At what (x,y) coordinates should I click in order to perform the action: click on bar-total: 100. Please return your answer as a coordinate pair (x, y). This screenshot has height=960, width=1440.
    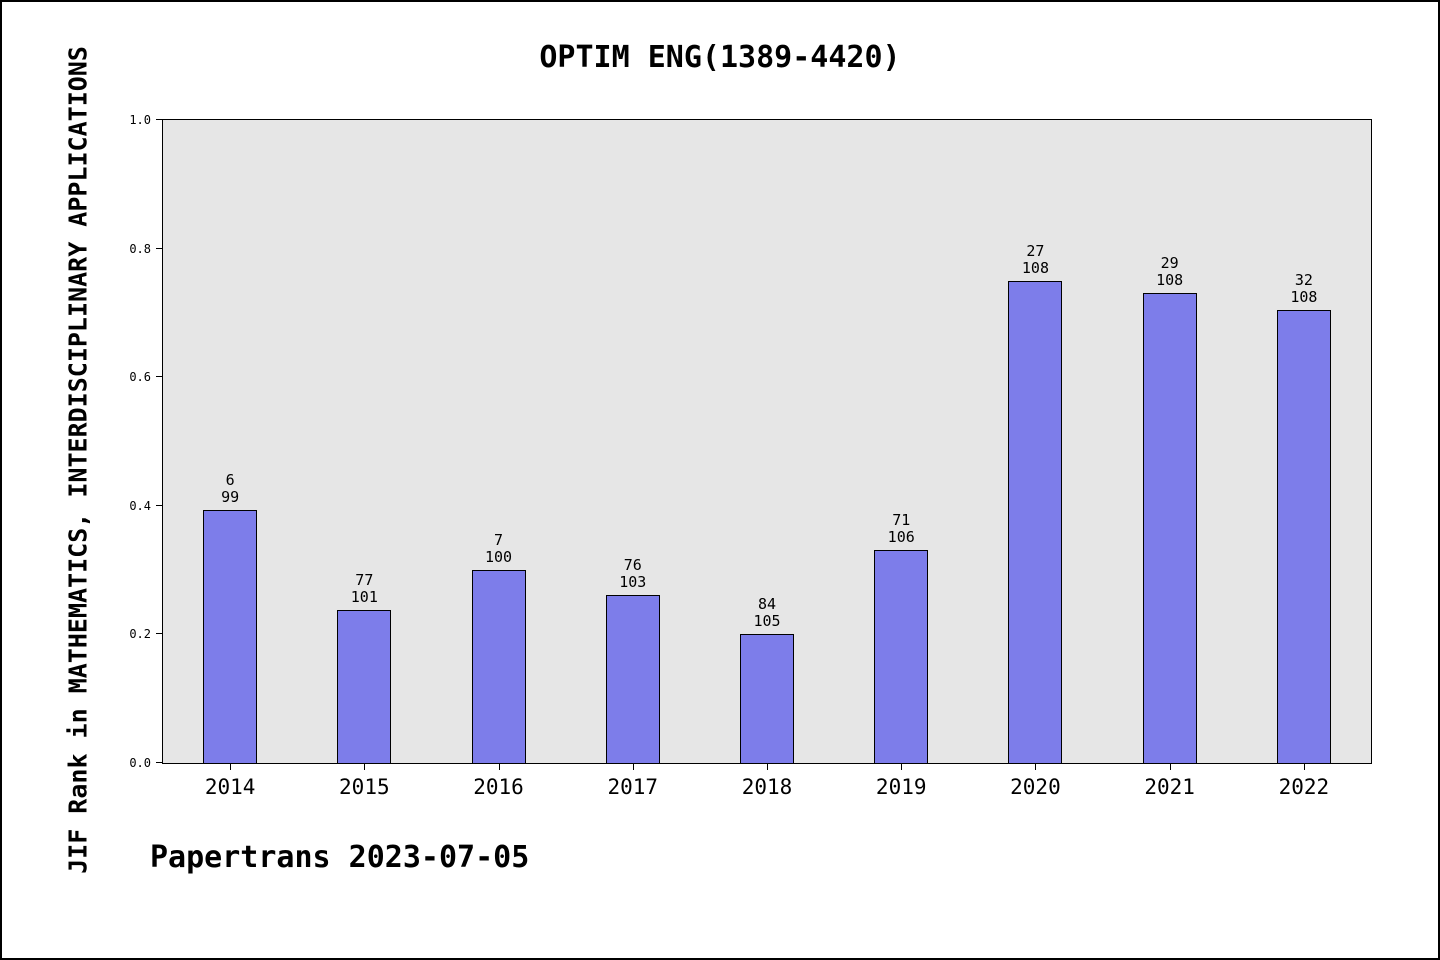
    Looking at the image, I should click on (499, 556).